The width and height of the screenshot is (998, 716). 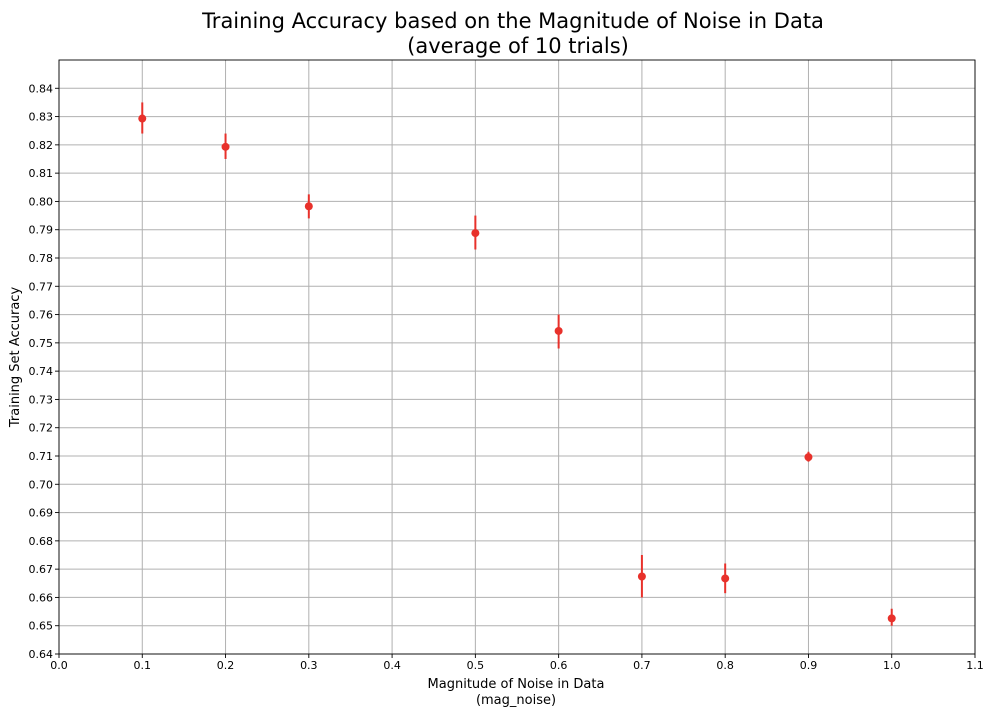 I want to click on y-tick-label: 0.68, so click(x=41, y=541).